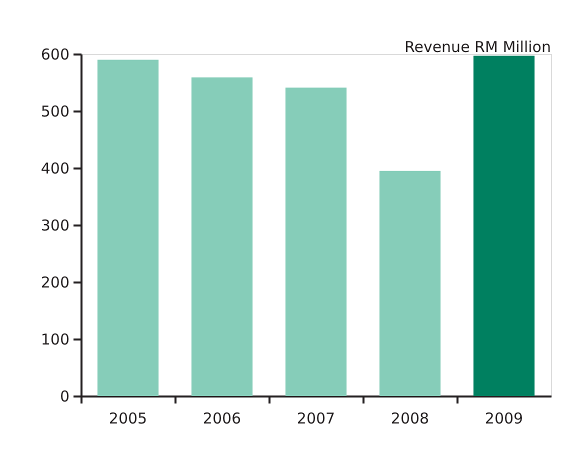 This screenshot has height=450, width=586. Describe the element at coordinates (504, 419) in the screenshot. I see `x-tick-label: 2009` at that location.